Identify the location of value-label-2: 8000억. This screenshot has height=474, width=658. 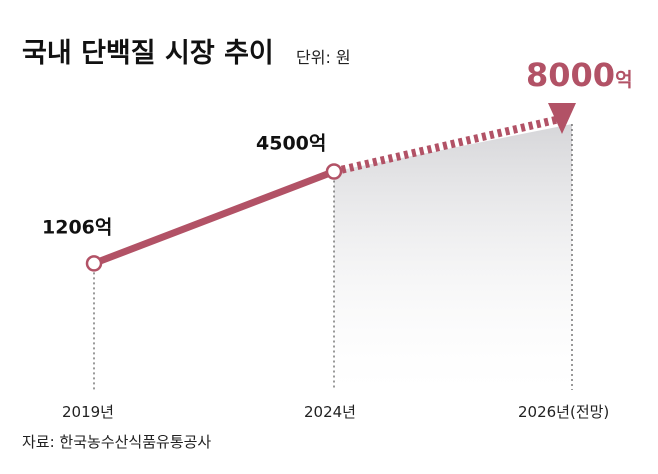
(579, 75).